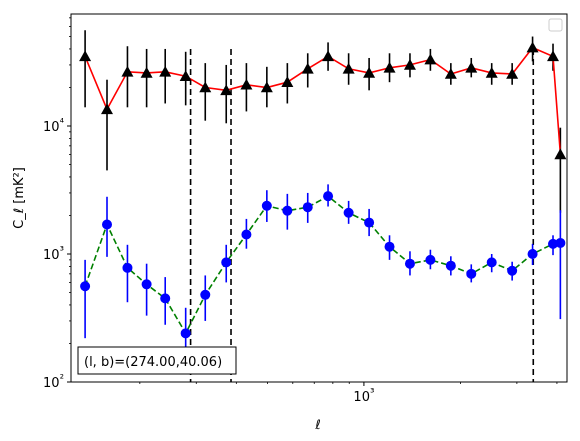 The image size is (580, 441). What do you see at coordinates (19, 198) in the screenshot?
I see `y-axis-label: C_ℓ [mK²]` at bounding box center [19, 198].